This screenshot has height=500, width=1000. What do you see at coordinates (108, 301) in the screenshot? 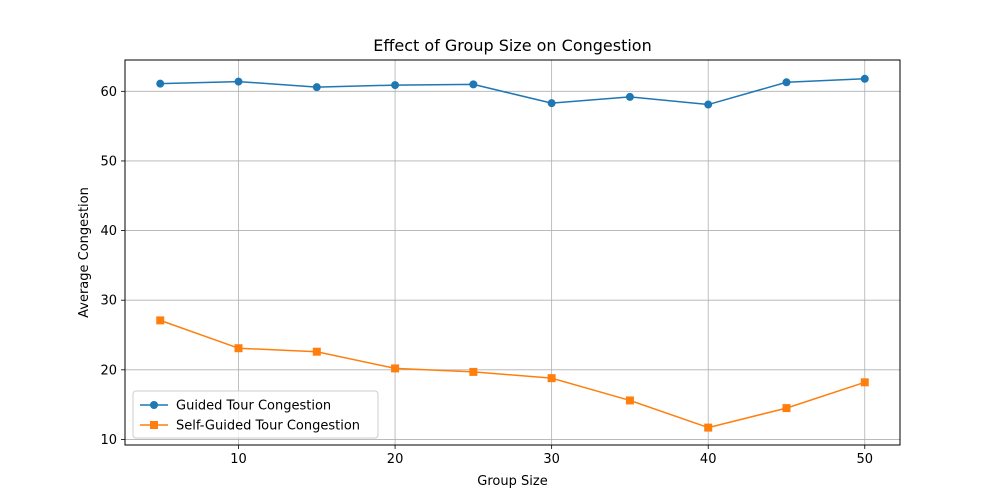
I see `y-tick-label: 30` at bounding box center [108, 301].